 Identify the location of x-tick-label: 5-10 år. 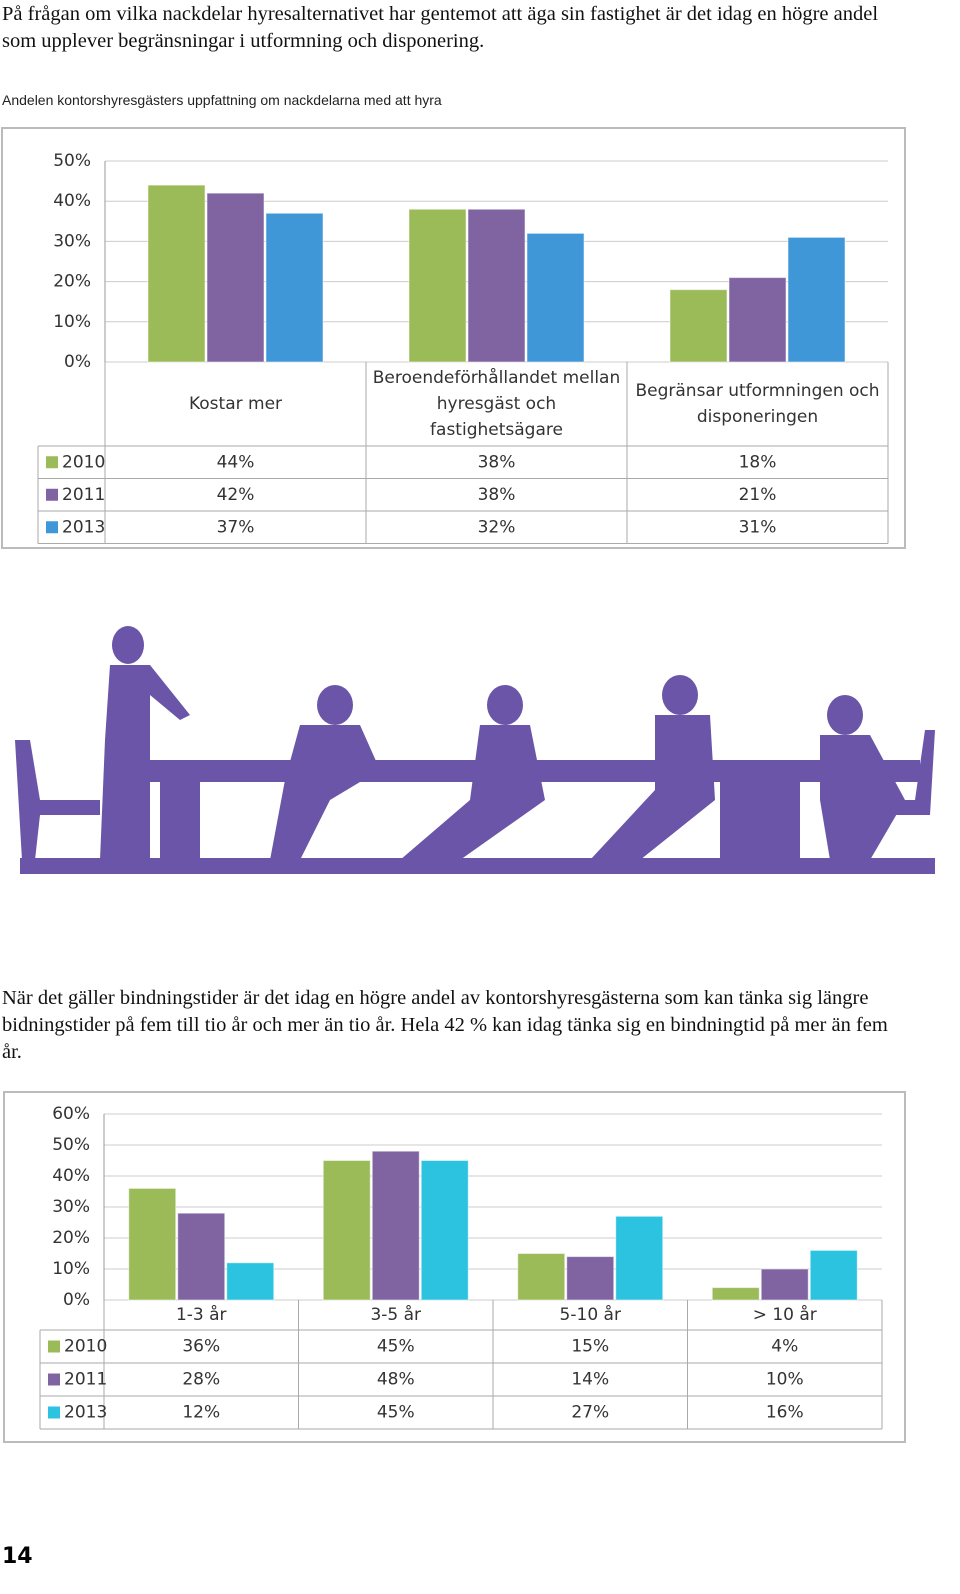
(590, 1315).